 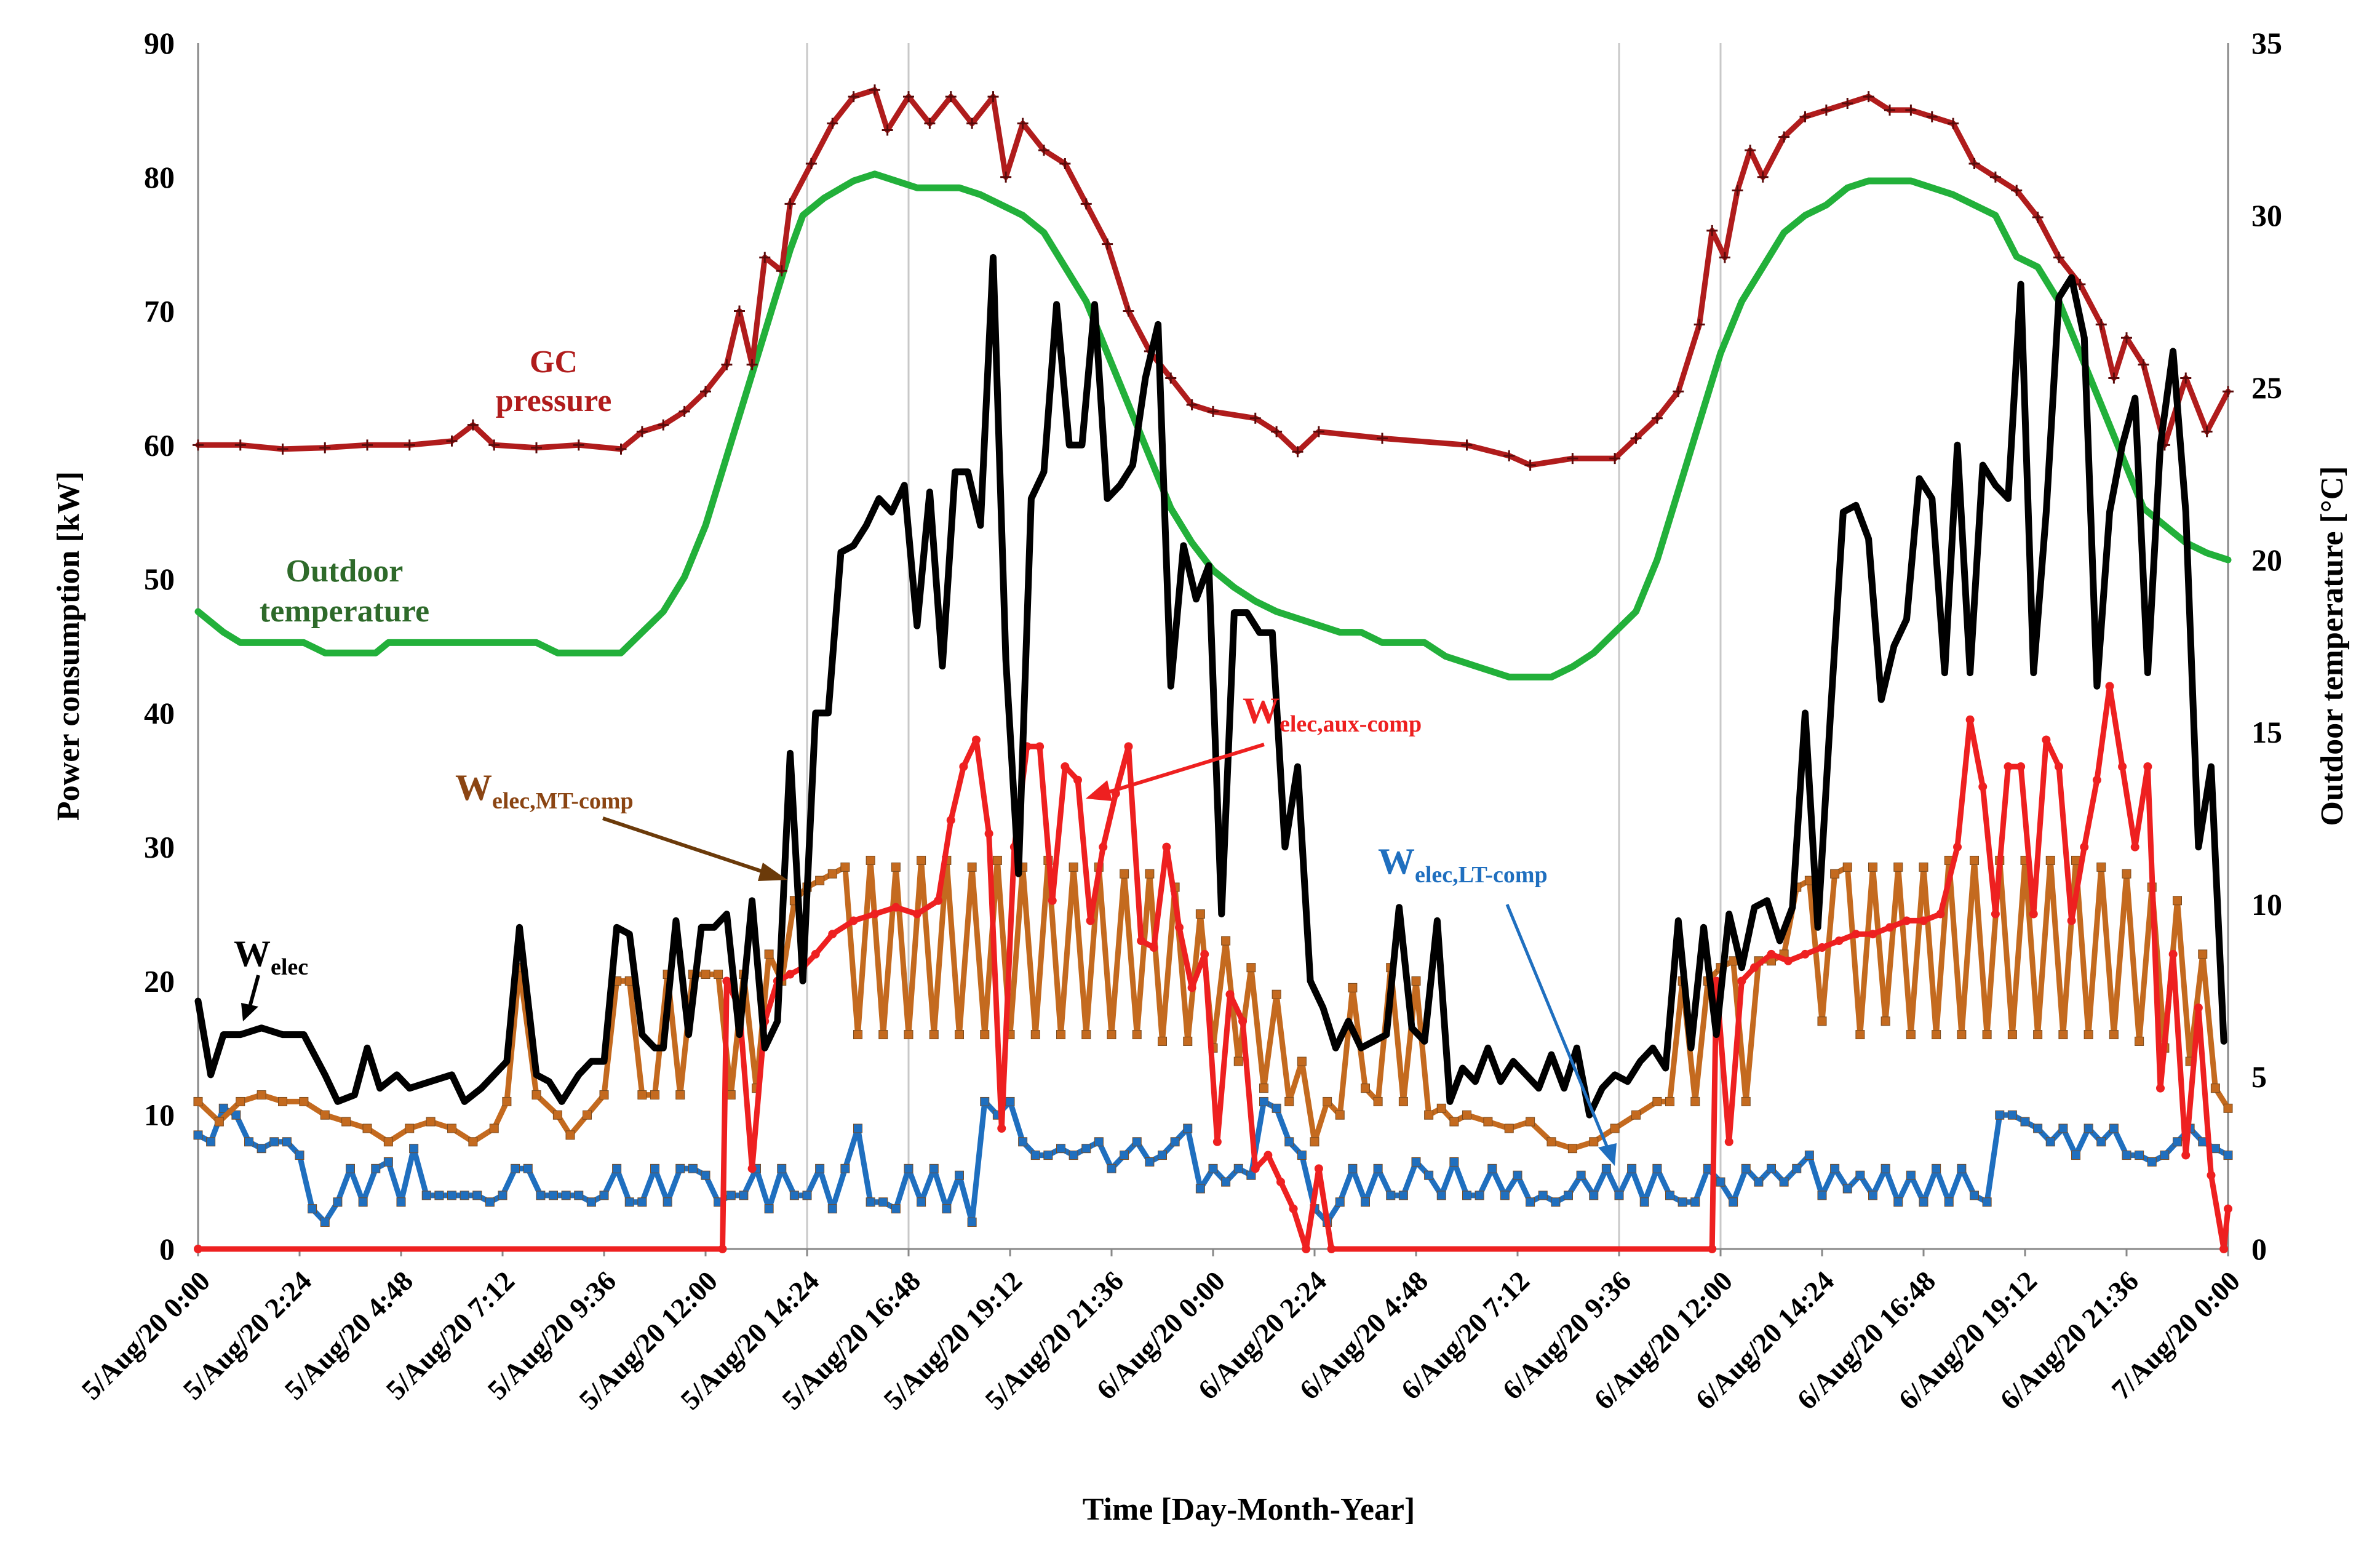 I want to click on welec-lt-label: Welec,LT-comp, so click(x=1463, y=864).